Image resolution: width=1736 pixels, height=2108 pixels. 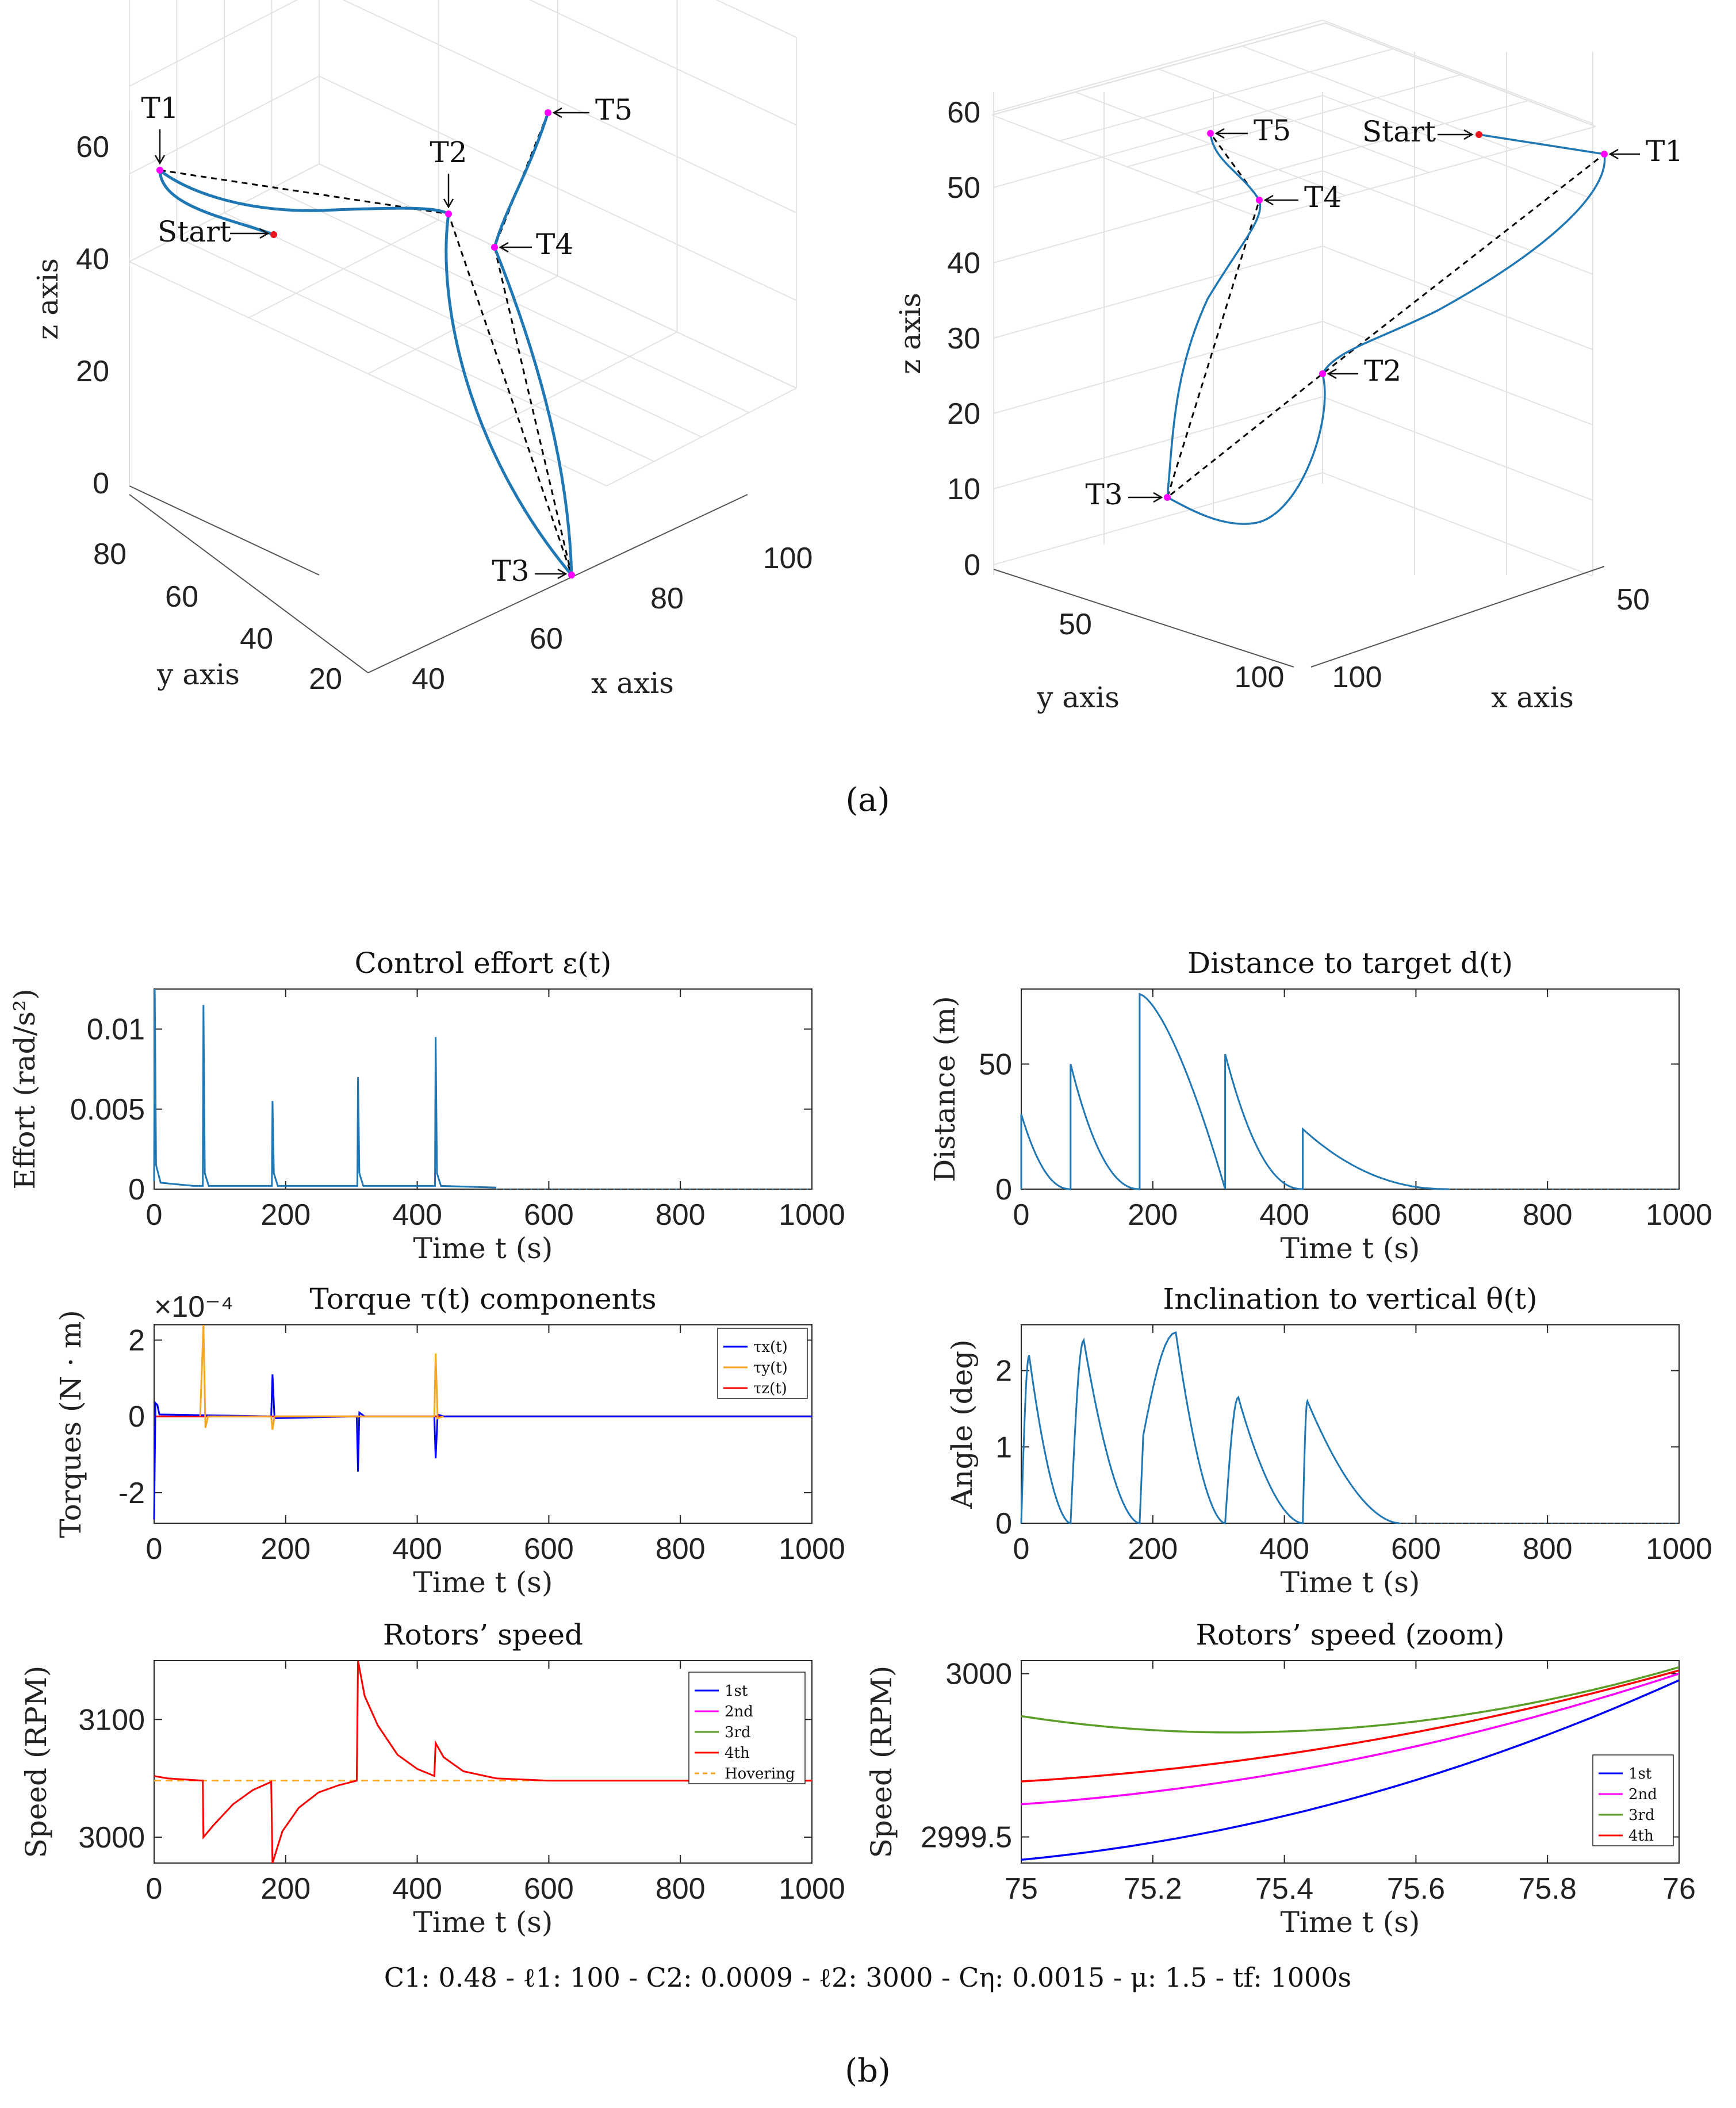 What do you see at coordinates (1679, 1215) in the screenshot?
I see `x-tick-label: 1000` at bounding box center [1679, 1215].